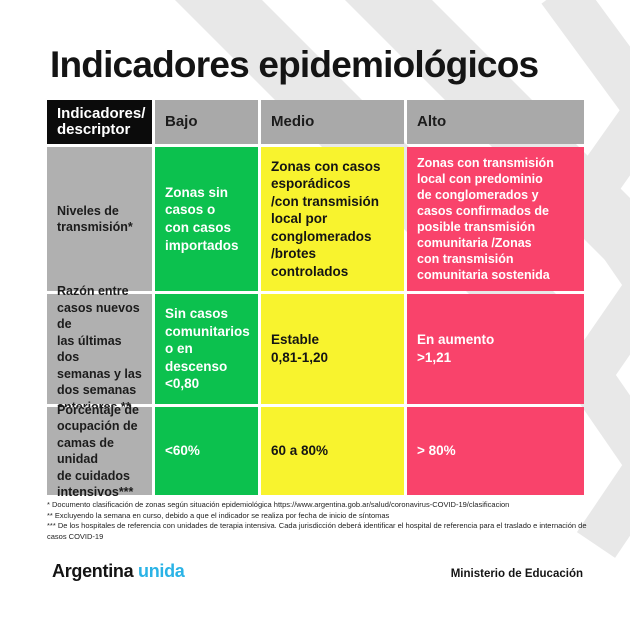 Image resolution: width=630 pixels, height=630 pixels. What do you see at coordinates (516, 574) in the screenshot?
I see `ministry-label: Ministerio de Educación` at bounding box center [516, 574].